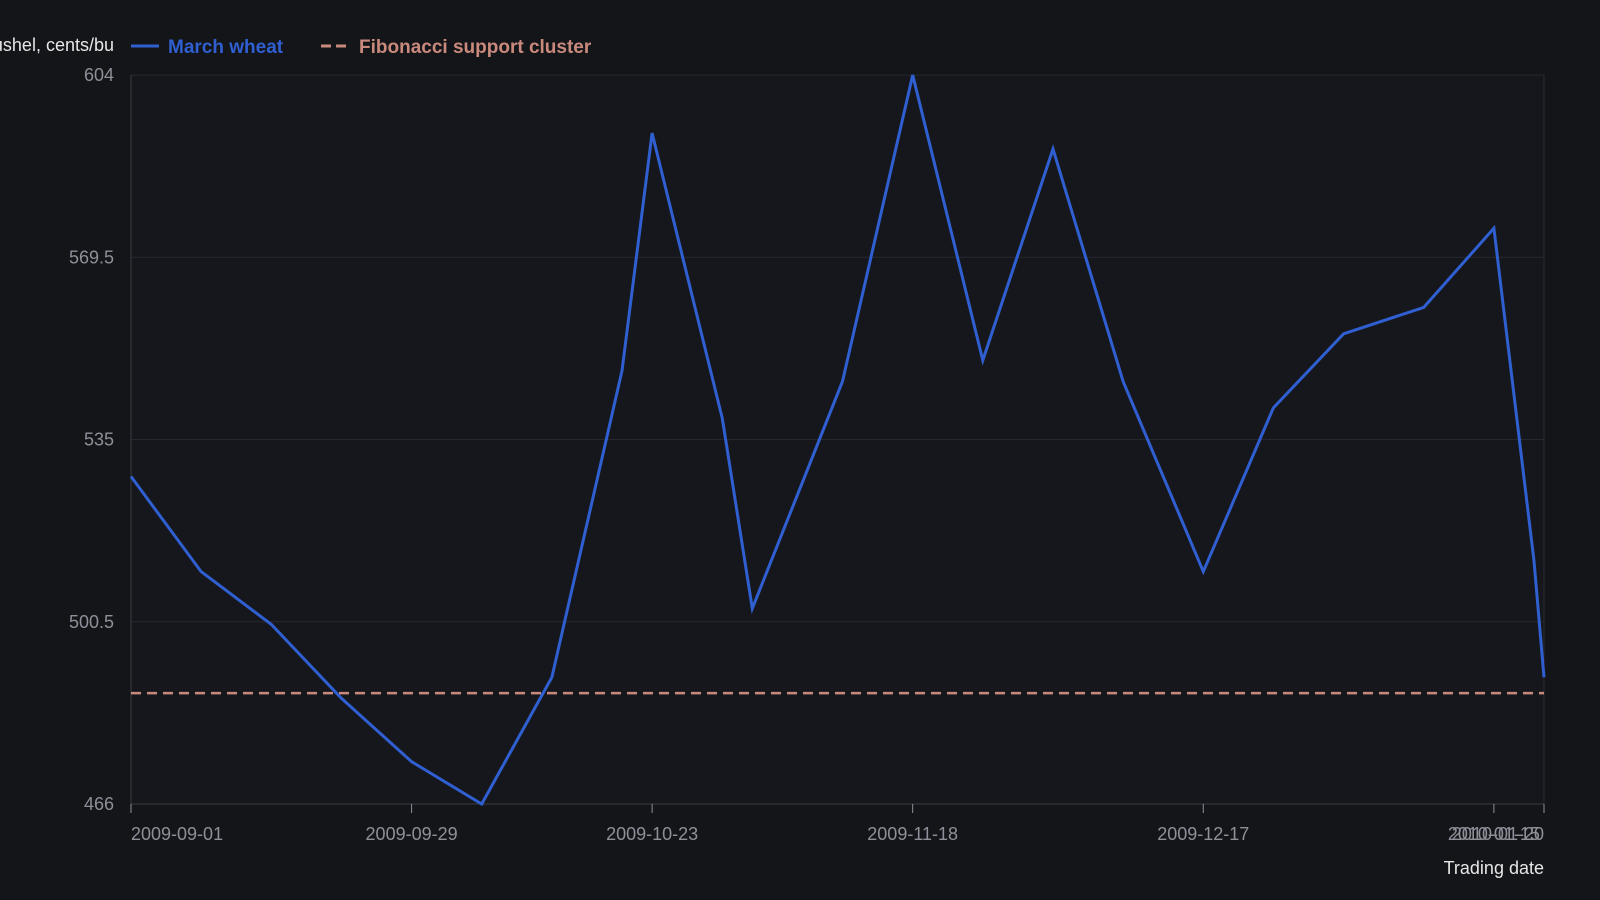 This screenshot has width=1600, height=900. Describe the element at coordinates (1494, 868) in the screenshot. I see `x-axis-label: Trading date` at that location.